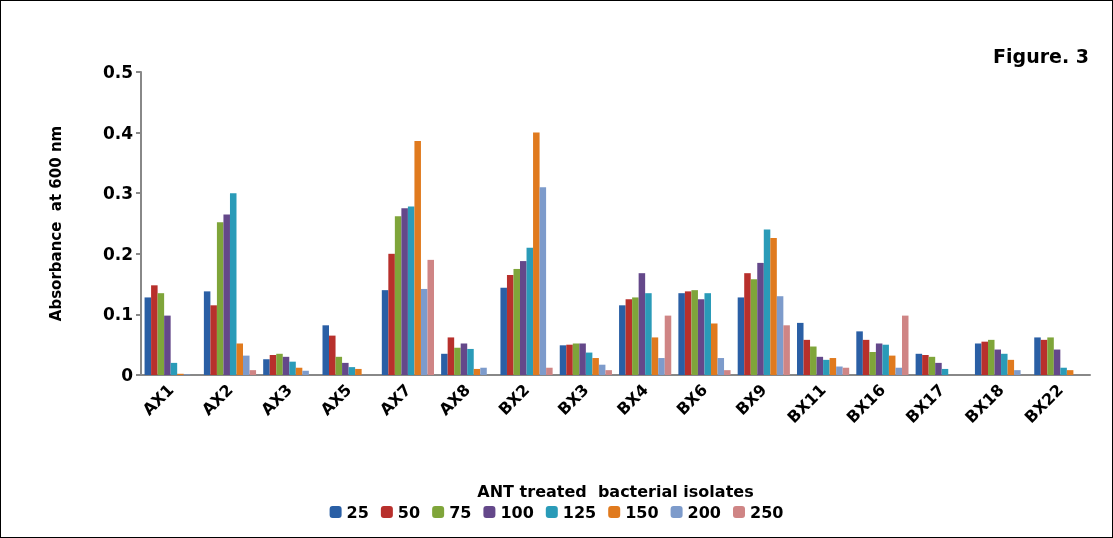 This screenshot has width=1113, height=538. What do you see at coordinates (704, 512) in the screenshot?
I see `legend-label: 200` at bounding box center [704, 512].